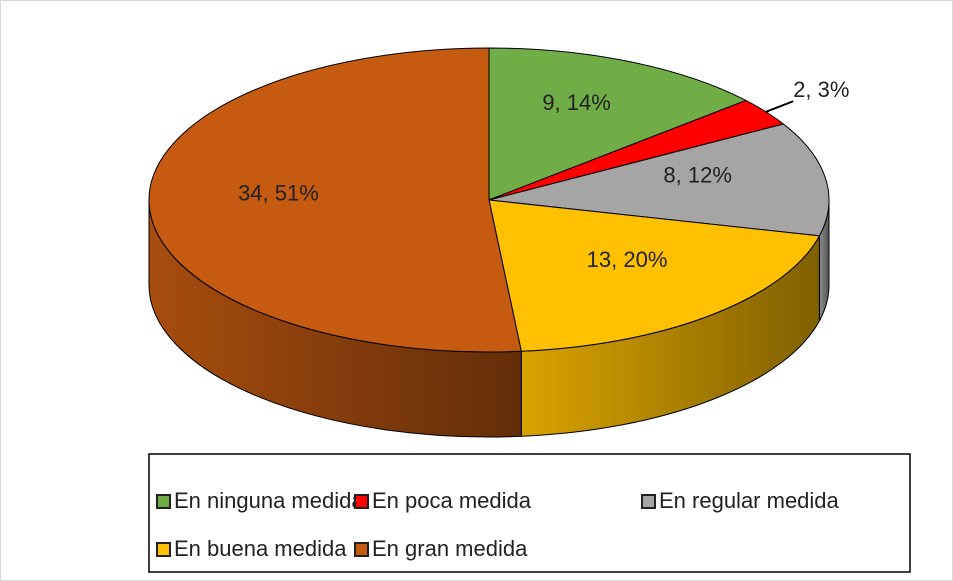  I want to click on legend-label: En poca medida, so click(452, 500).